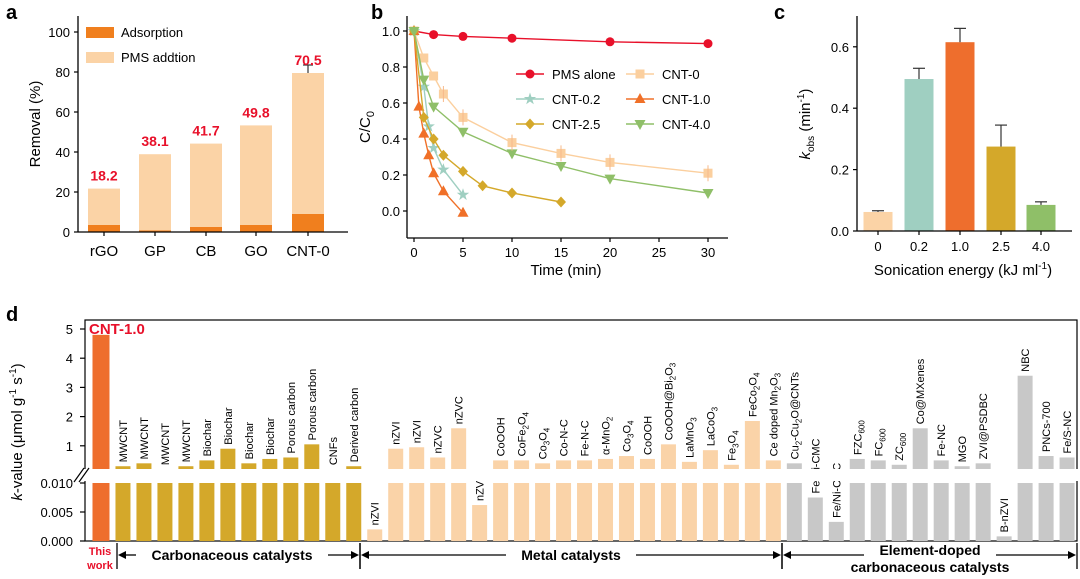  What do you see at coordinates (640, 98) in the screenshot?
I see `legend-marker-CNT-1.0` at bounding box center [640, 98].